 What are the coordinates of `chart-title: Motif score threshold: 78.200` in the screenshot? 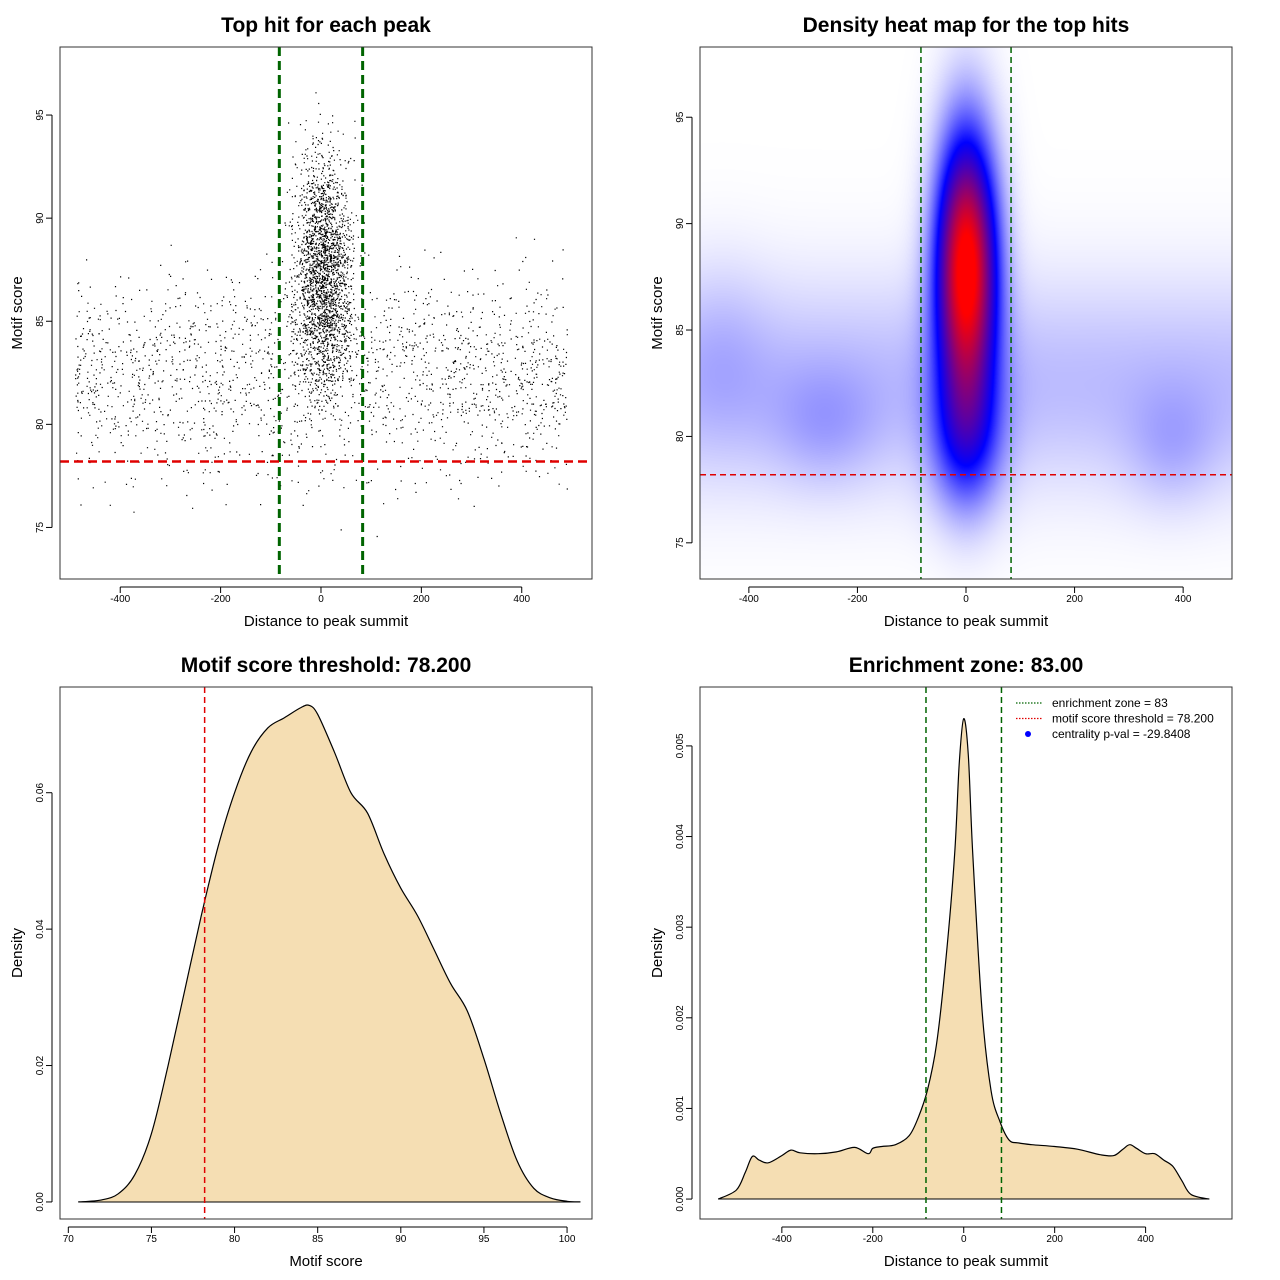 It's located at (326, 665).